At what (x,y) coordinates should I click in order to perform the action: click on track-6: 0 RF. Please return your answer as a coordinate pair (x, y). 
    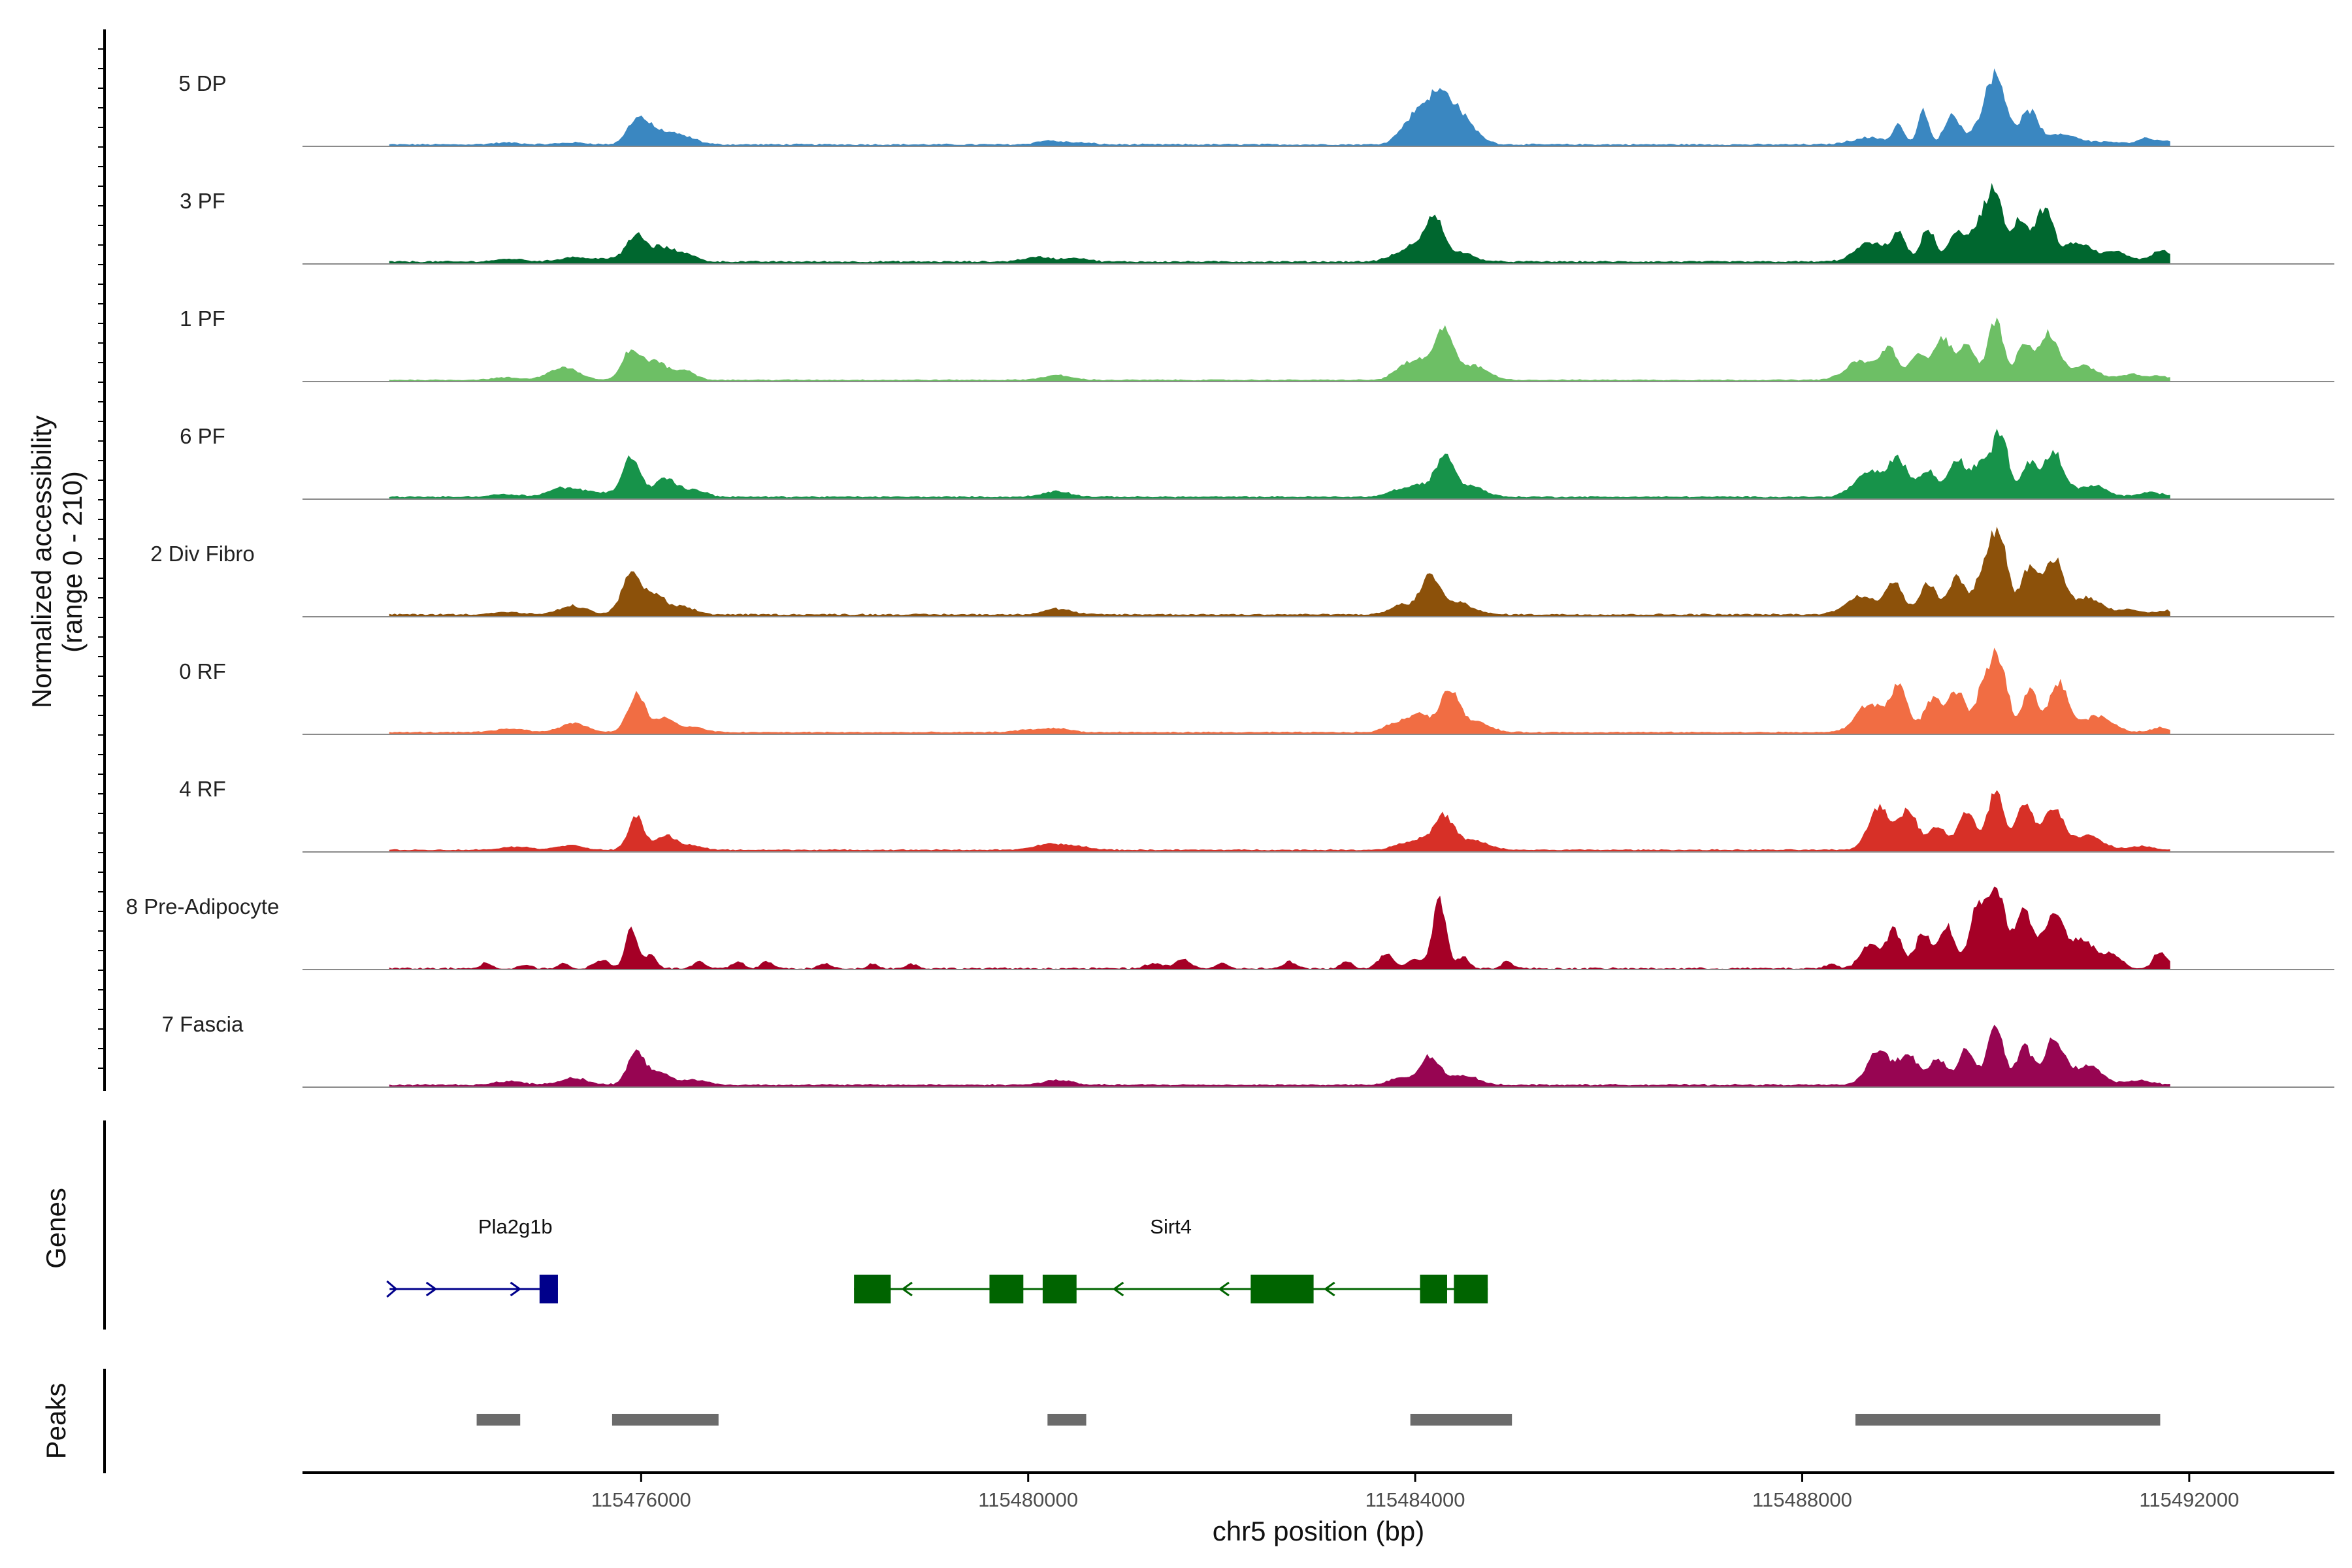
    Looking at the image, I should click on (1256, 691).